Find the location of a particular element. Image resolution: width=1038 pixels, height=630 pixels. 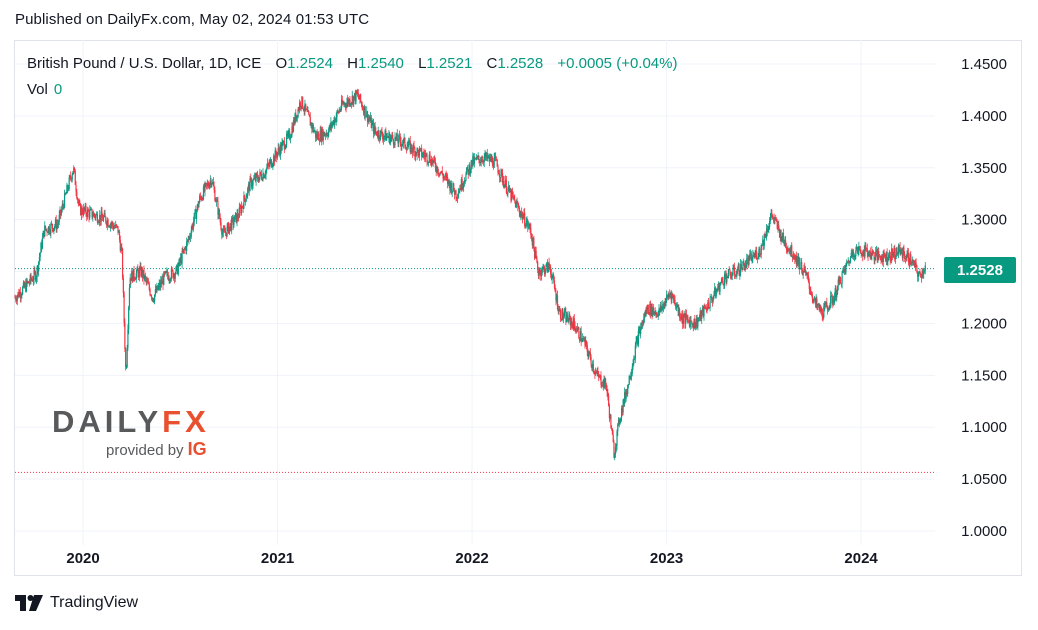

logo-provided-by: provided by is located at coordinates (145, 450).